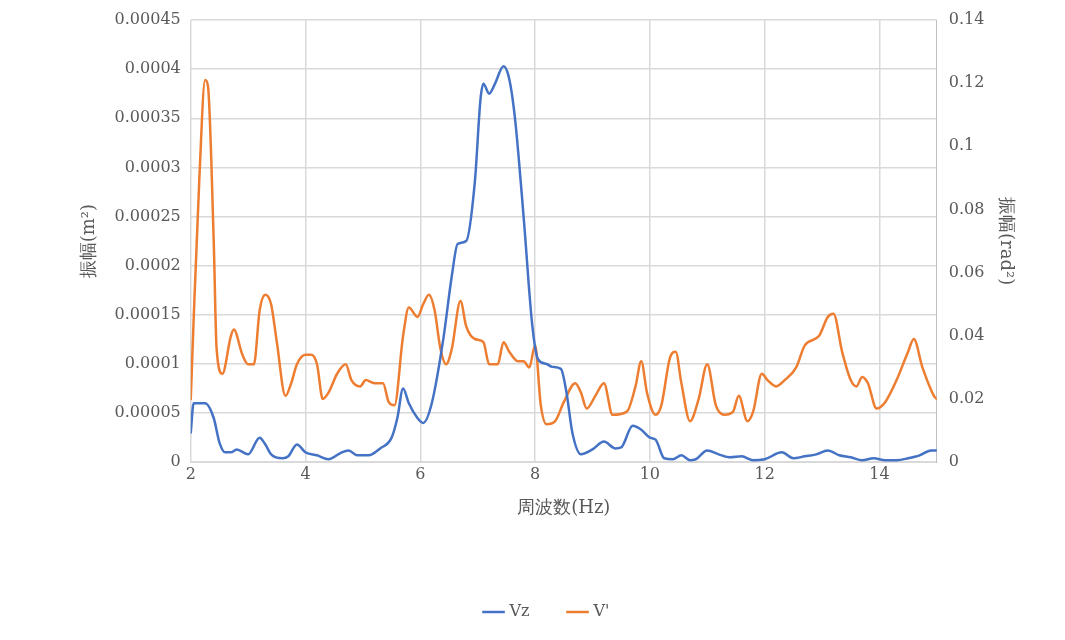  I want to click on legend-label: V', so click(601, 611).